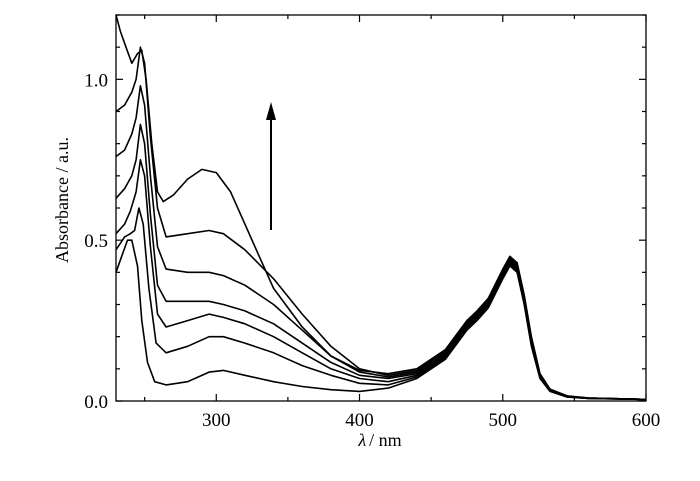 The height and width of the screenshot is (481, 700). Describe the element at coordinates (646, 420) in the screenshot. I see `x-tick-label: 600` at that location.